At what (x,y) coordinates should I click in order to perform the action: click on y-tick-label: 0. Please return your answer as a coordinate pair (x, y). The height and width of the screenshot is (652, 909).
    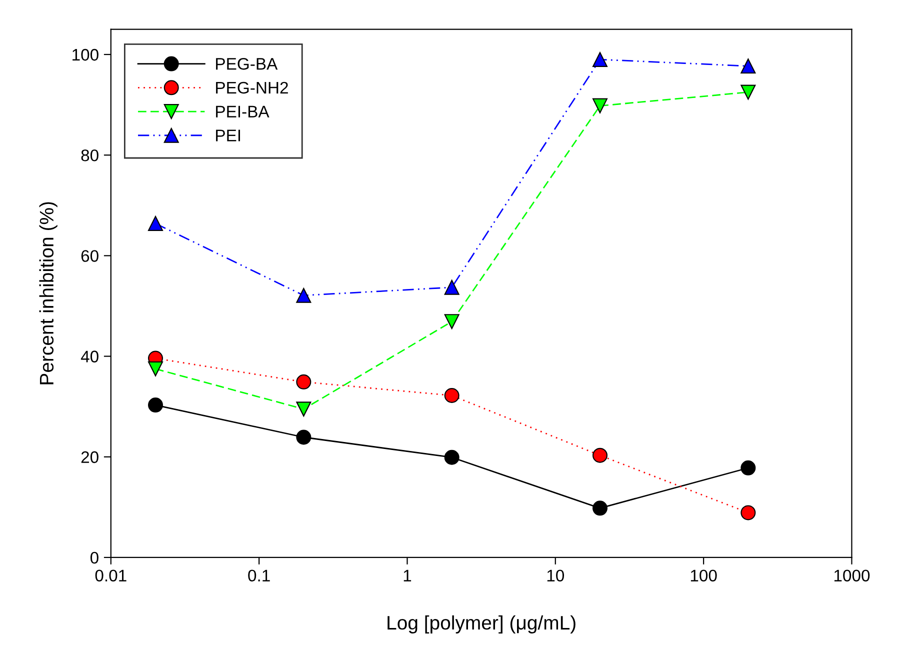
    Looking at the image, I should click on (94, 558).